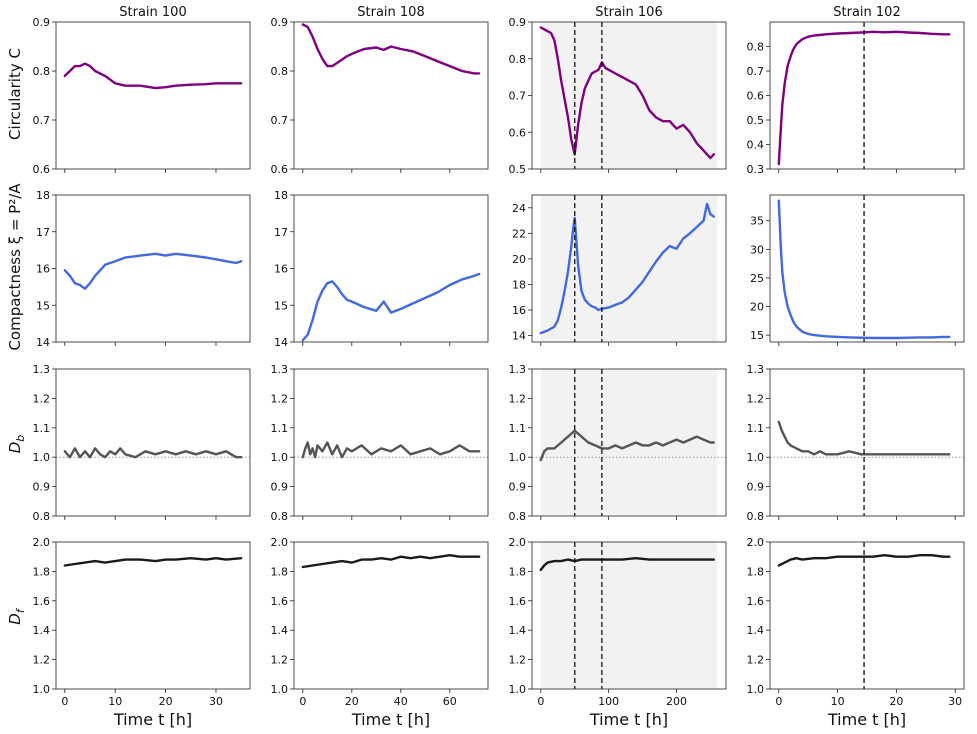  Describe the element at coordinates (757, 307) in the screenshot. I see `y-tick-label: 20` at that location.